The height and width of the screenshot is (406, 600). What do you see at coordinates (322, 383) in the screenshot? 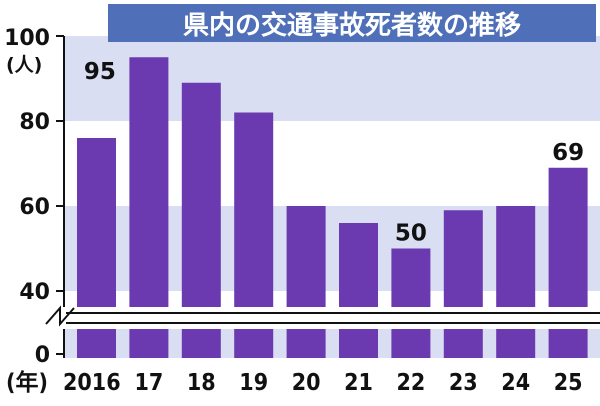
I see `x-ticks: 2016 17 18 19 20 21 22 23 24 25` at bounding box center [322, 383].